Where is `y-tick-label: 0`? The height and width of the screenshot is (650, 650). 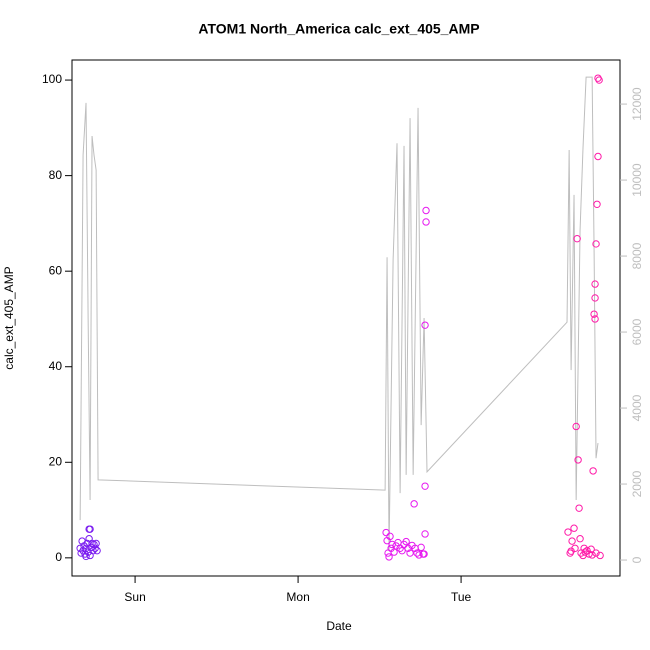
y-tick-label: 0 is located at coordinates (58, 557).